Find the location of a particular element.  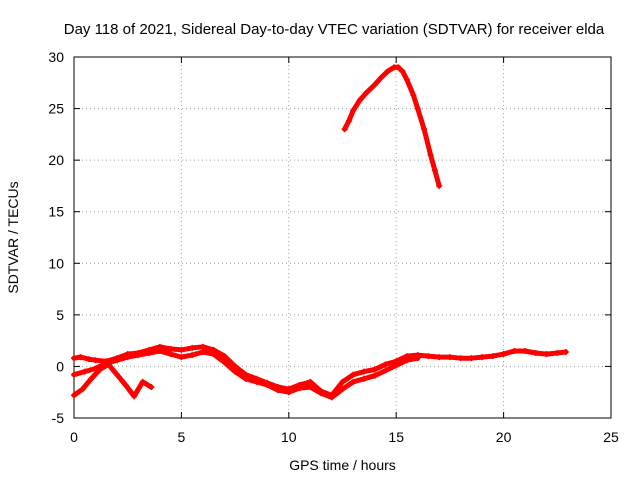

x-tick-label: 25 is located at coordinates (611, 437).